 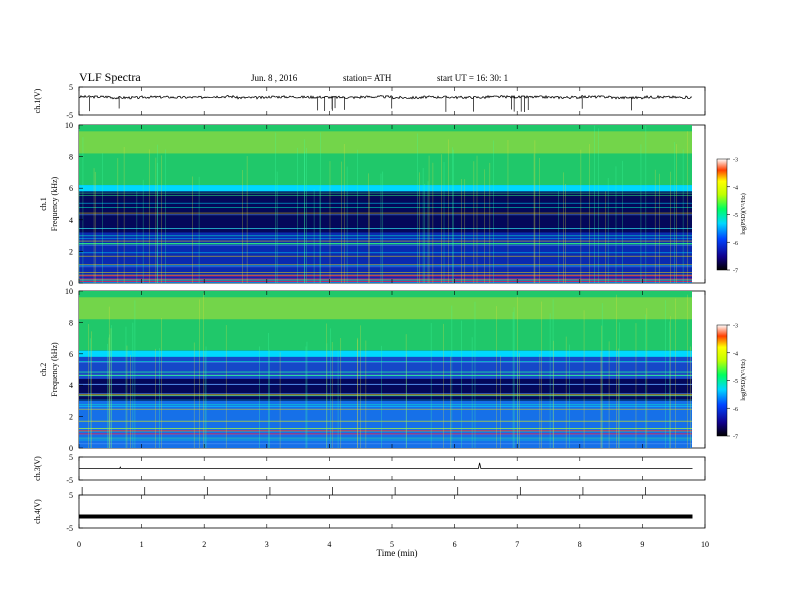 I want to click on x-axis-label: Time (min), so click(x=397, y=553).